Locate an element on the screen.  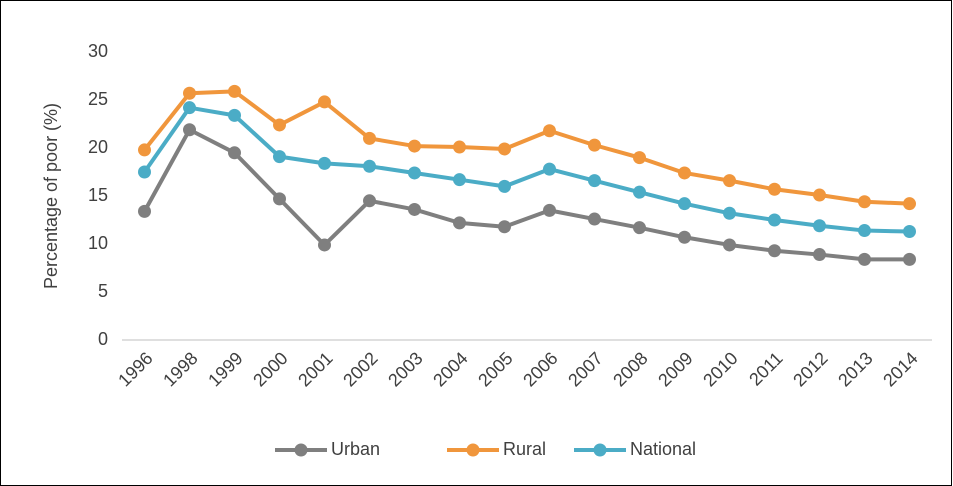
x-tick-label: 2004 is located at coordinates (450, 369).